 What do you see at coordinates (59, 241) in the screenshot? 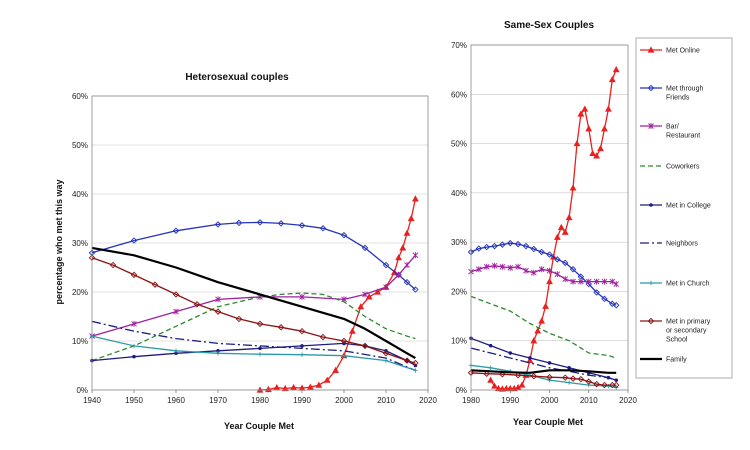
I see `y-axis-label: percentage who met this way` at bounding box center [59, 241].